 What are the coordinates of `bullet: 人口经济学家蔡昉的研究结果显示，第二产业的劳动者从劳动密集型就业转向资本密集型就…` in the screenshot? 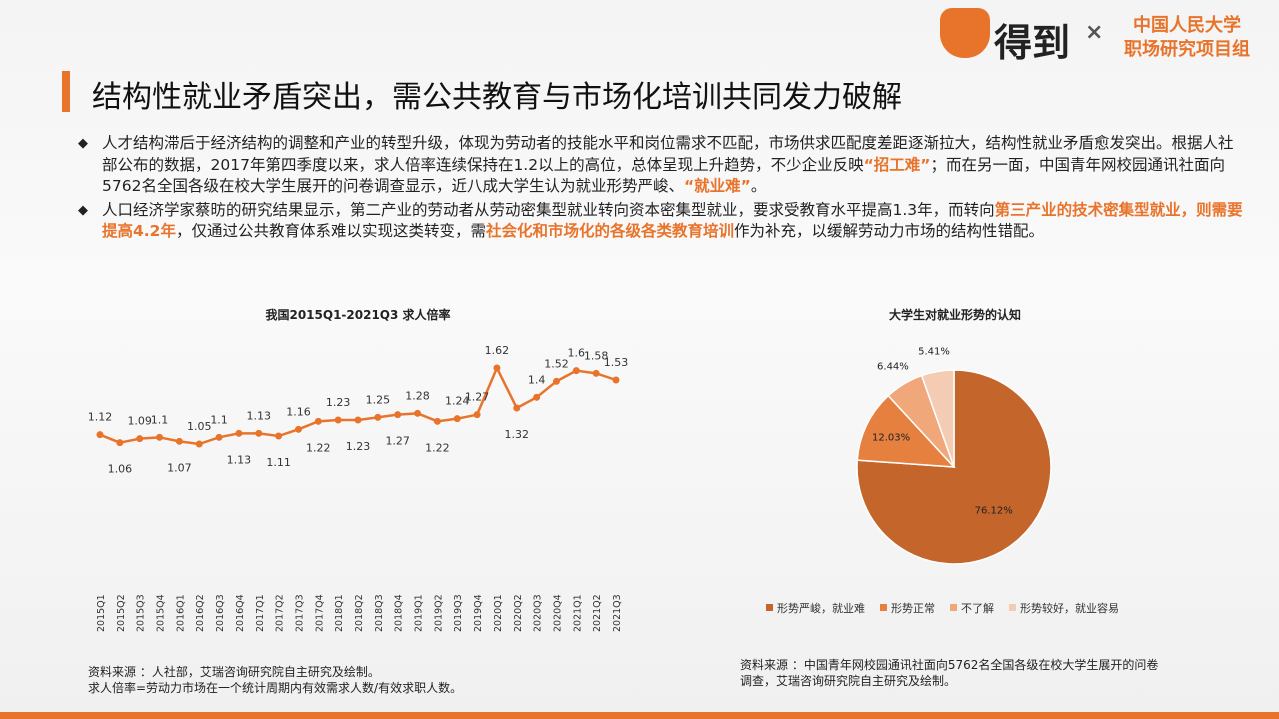 It's located at (660, 221).